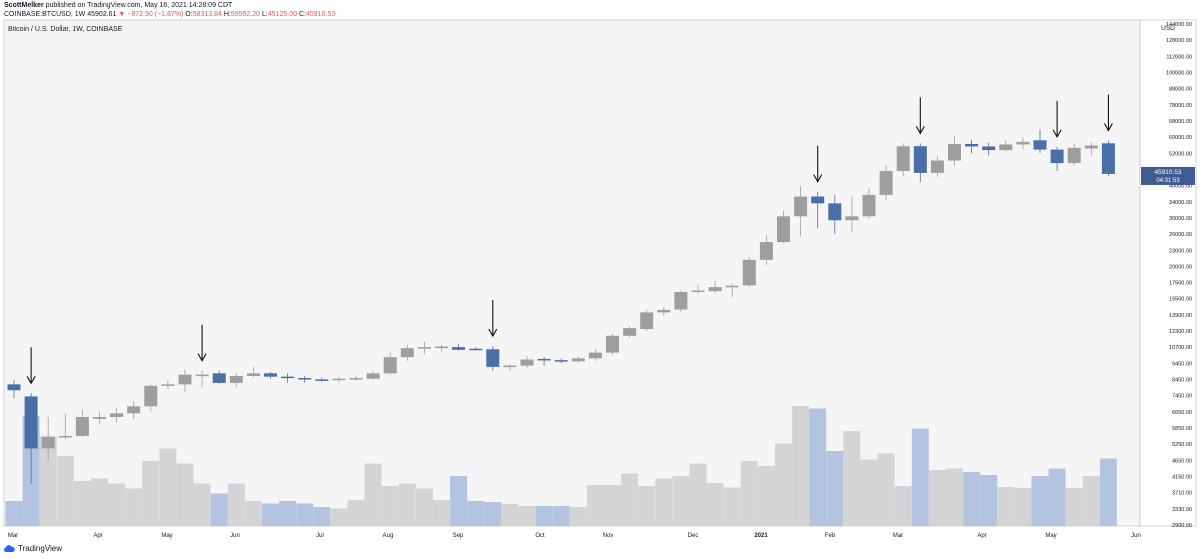  I want to click on y-tick-label: 7450.00, so click(1182, 397).